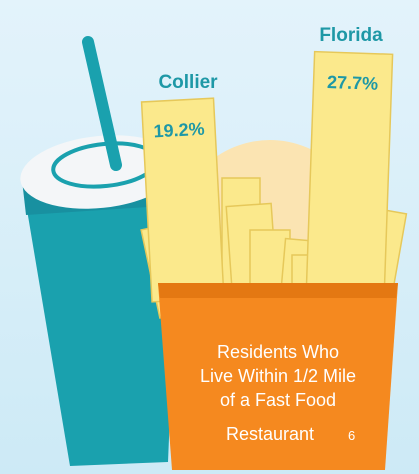  What do you see at coordinates (182, 200) in the screenshot?
I see `fry-group: 19.2%` at bounding box center [182, 200].